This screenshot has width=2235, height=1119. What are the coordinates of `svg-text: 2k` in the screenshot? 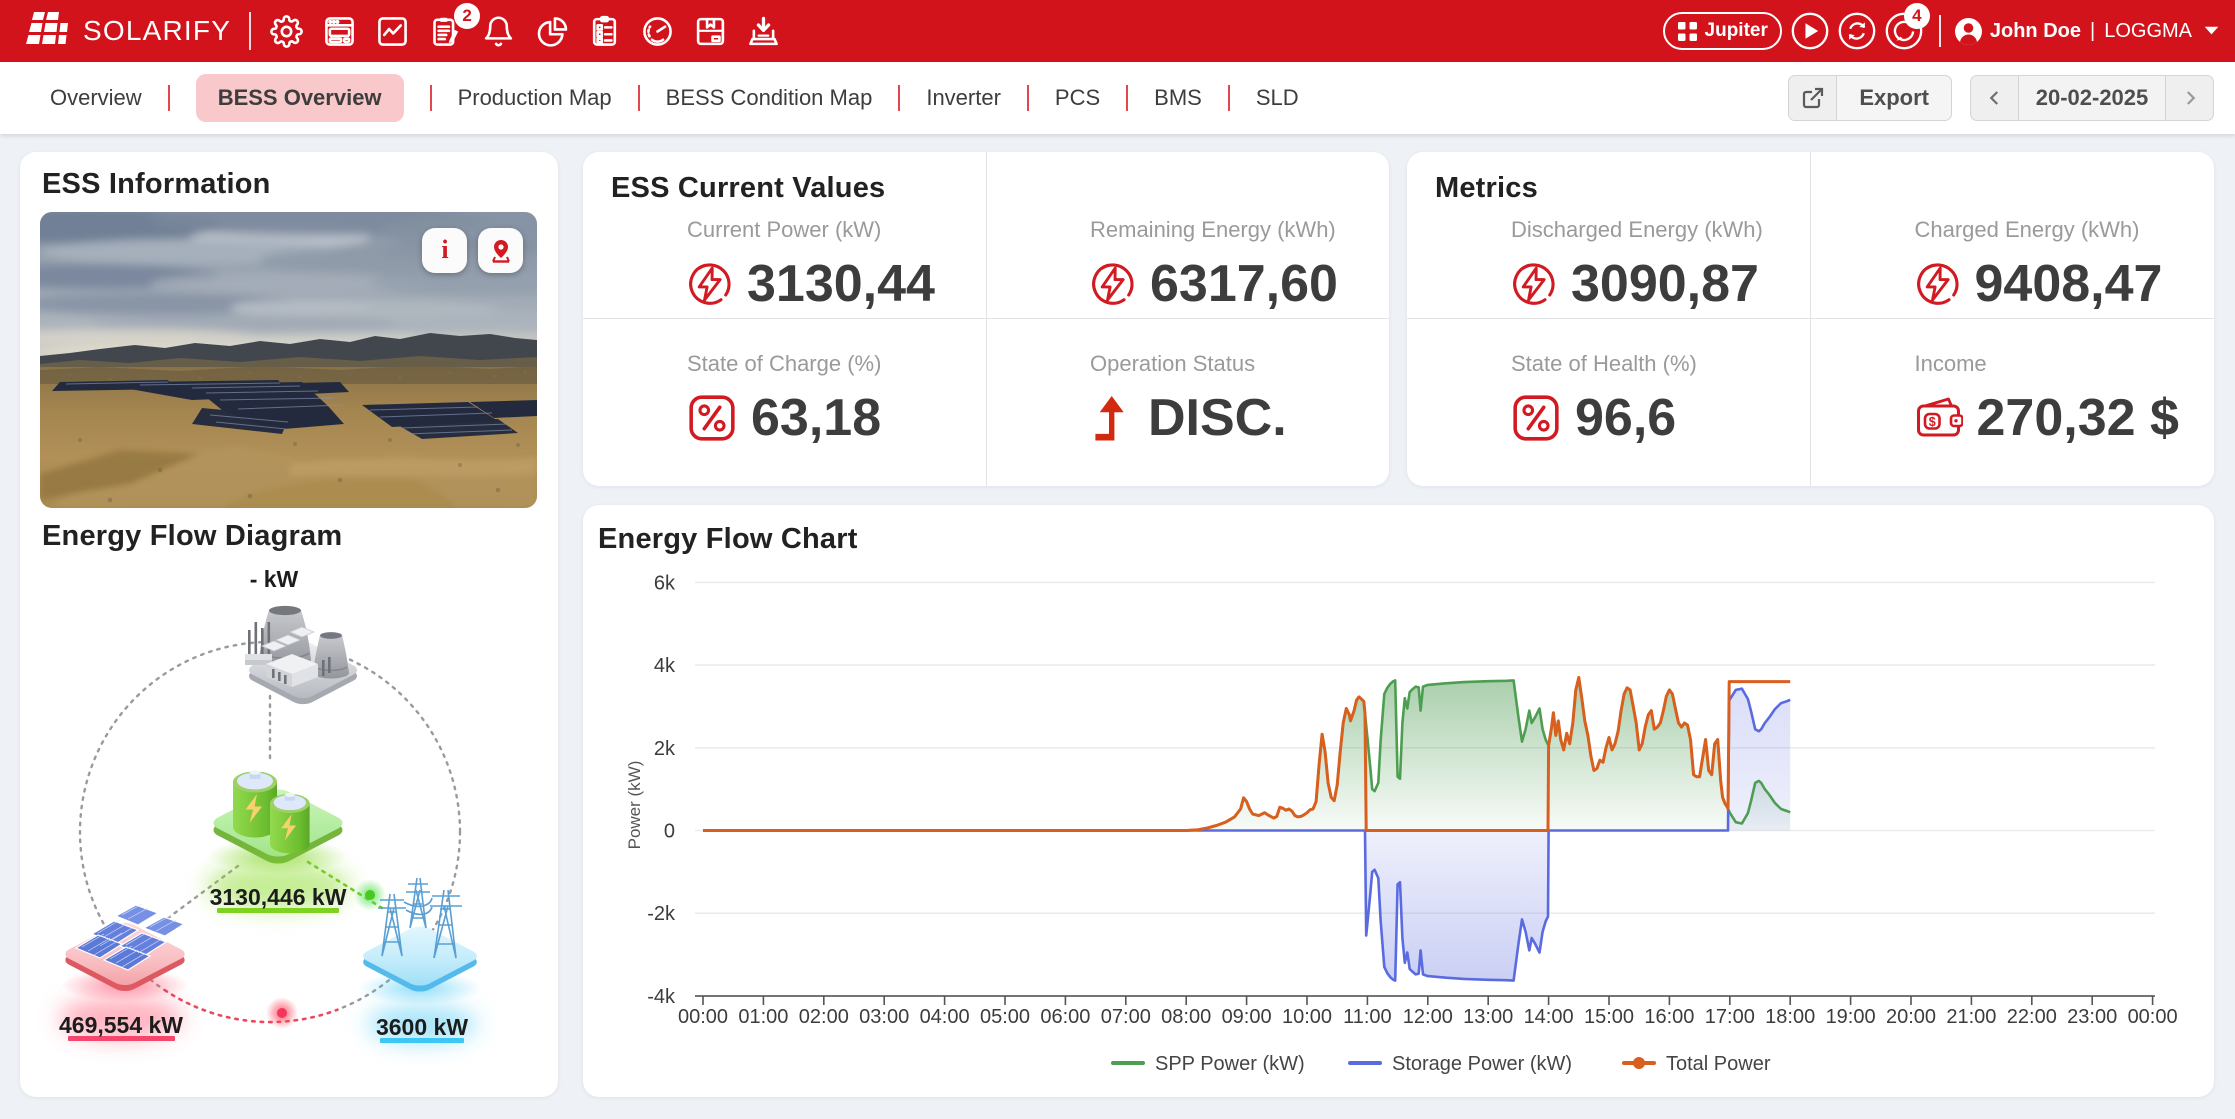 It's located at (665, 749).